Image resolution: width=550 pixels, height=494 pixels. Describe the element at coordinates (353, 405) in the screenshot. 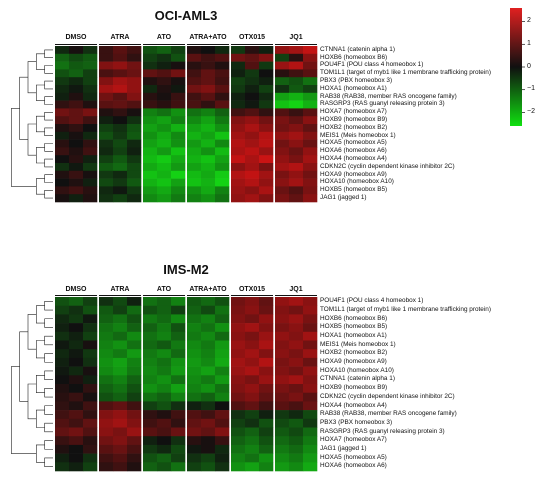

I see `ims-m2-gene-label: HOXA4 (homeobox A4)` at that location.